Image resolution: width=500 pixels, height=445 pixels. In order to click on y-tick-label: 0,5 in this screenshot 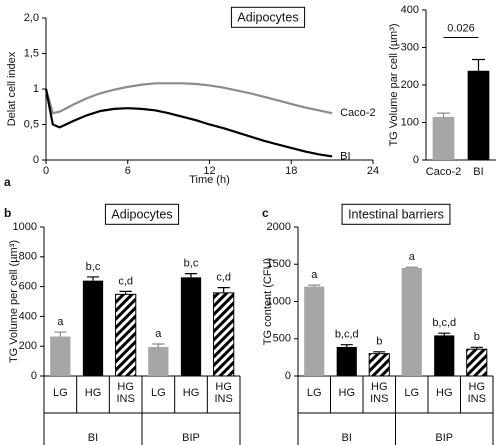, I will do `click(31, 124)`.